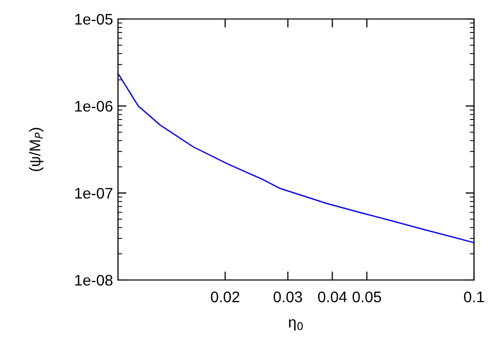 This screenshot has width=498, height=348. I want to click on x-tick-label: 0.1, so click(474, 297).